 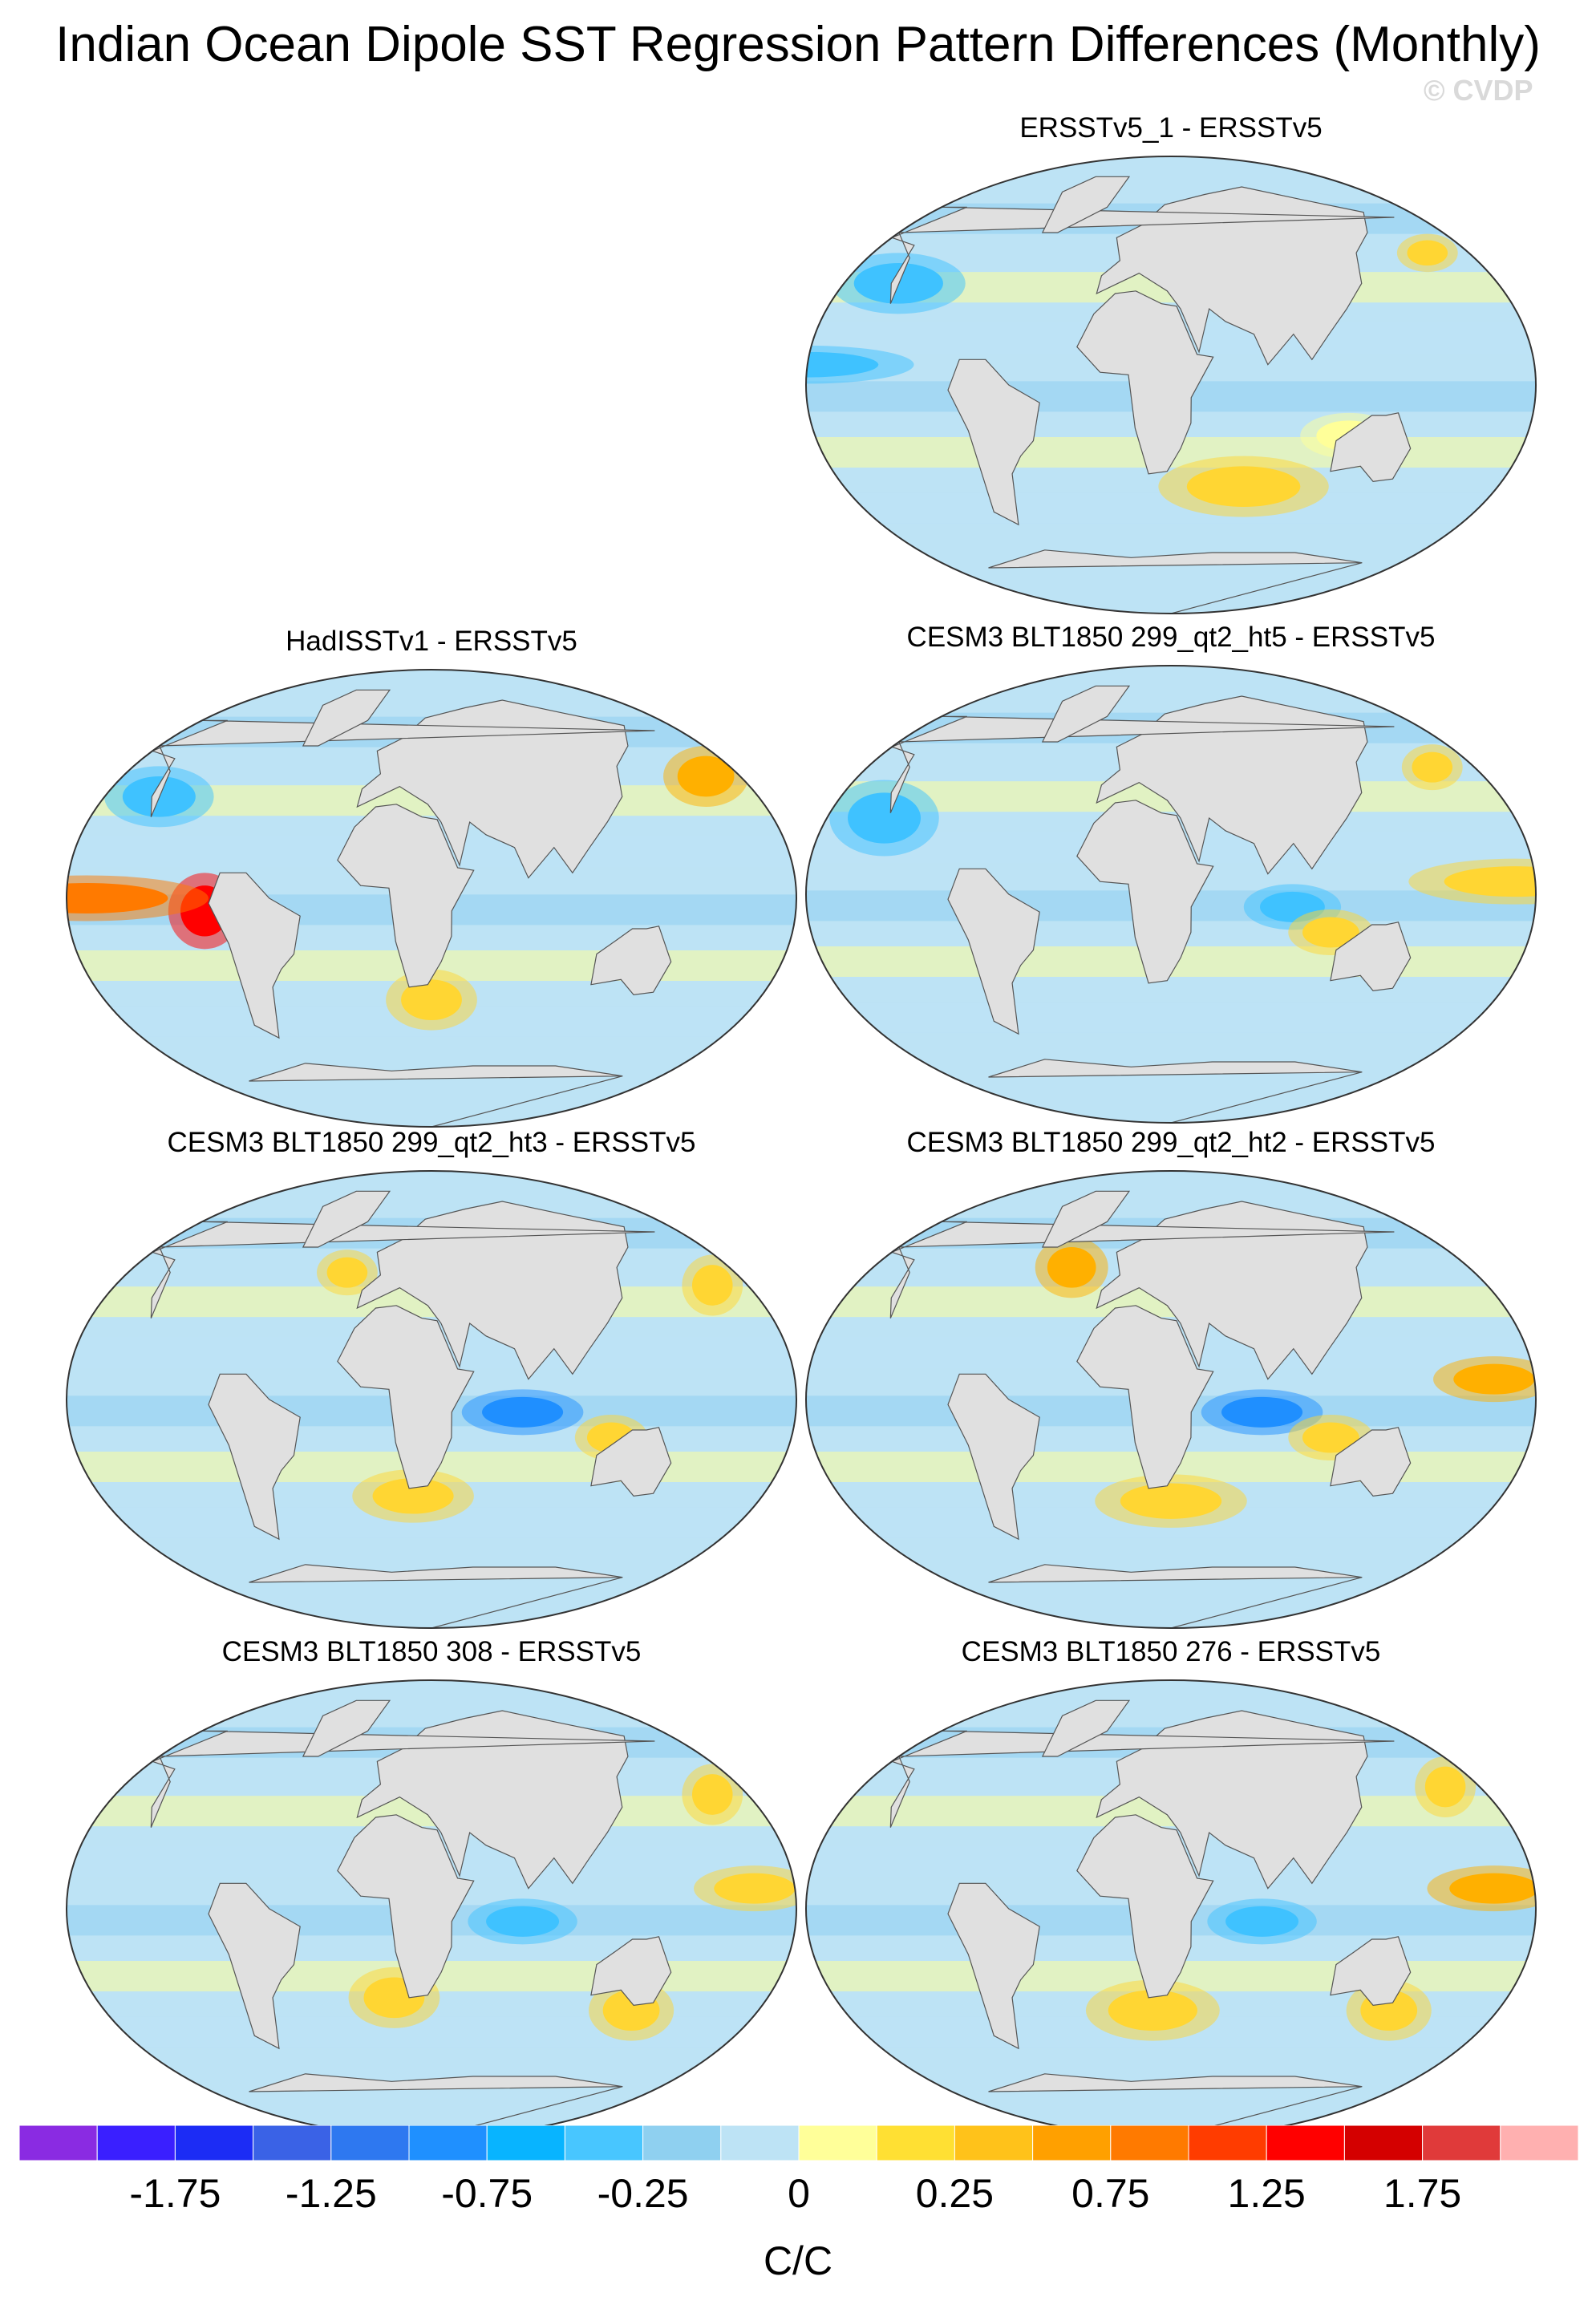 I want to click on map-panel-4: CESM3 BLT1850 299_qt2_ht2 - ERSSTv5, so click(x=1171, y=1384).